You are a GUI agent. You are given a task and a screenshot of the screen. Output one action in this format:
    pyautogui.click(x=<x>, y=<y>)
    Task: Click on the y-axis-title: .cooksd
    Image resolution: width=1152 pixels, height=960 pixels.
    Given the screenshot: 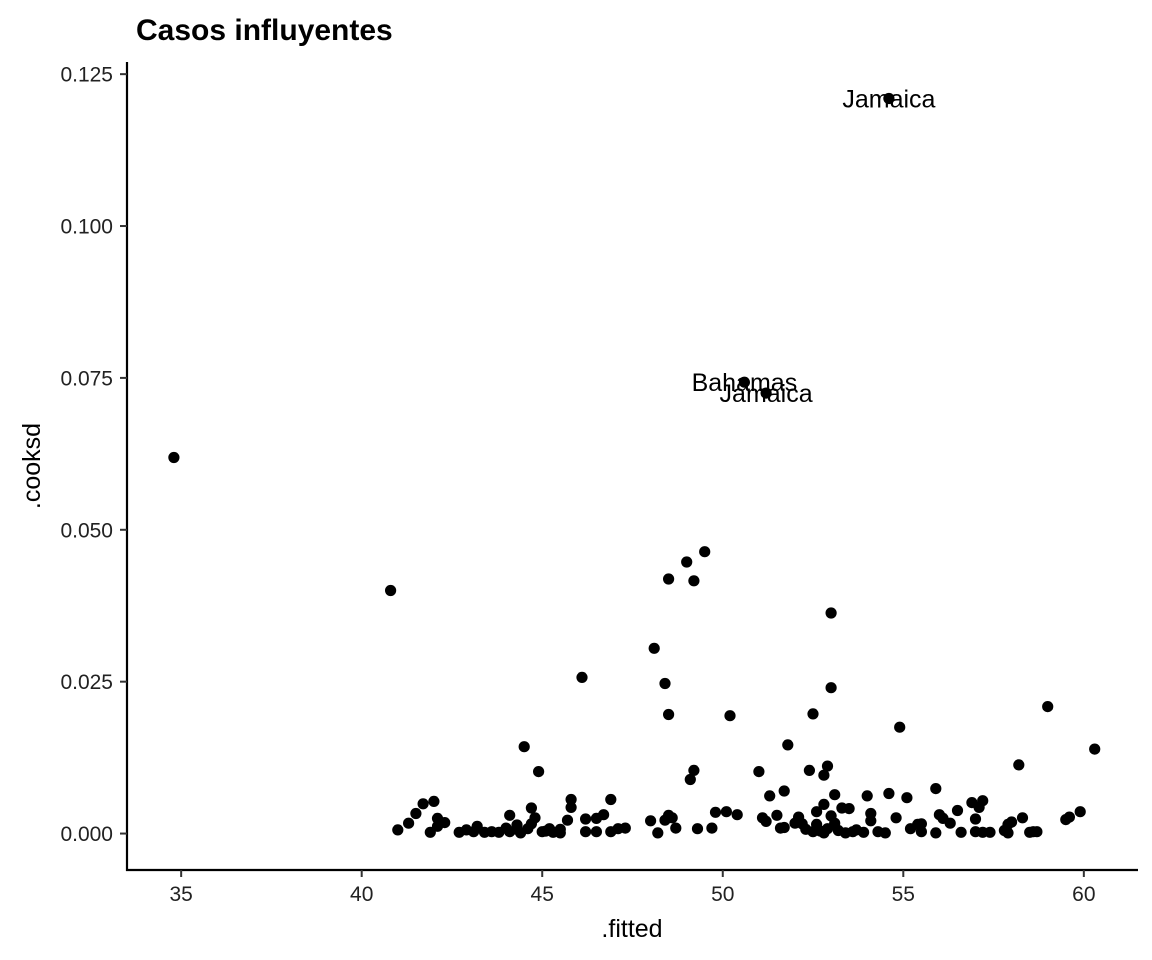 What is the action you would take?
    pyautogui.click(x=32, y=466)
    